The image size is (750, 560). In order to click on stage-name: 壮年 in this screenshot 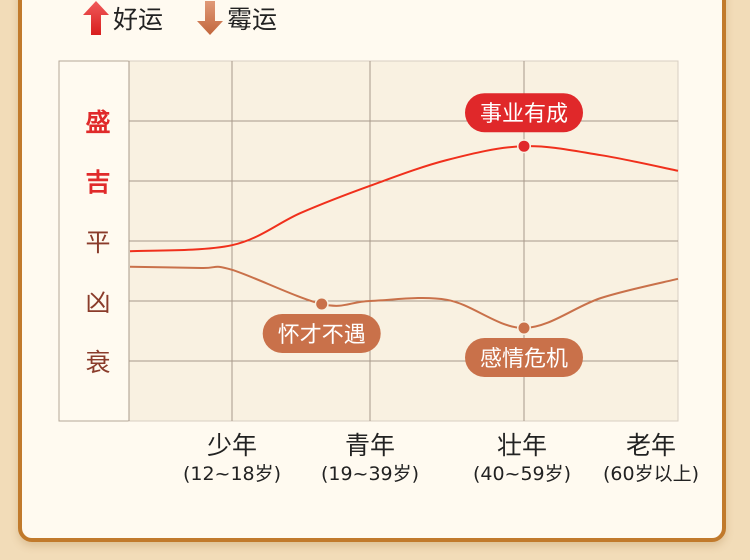, I will do `click(521, 445)`.